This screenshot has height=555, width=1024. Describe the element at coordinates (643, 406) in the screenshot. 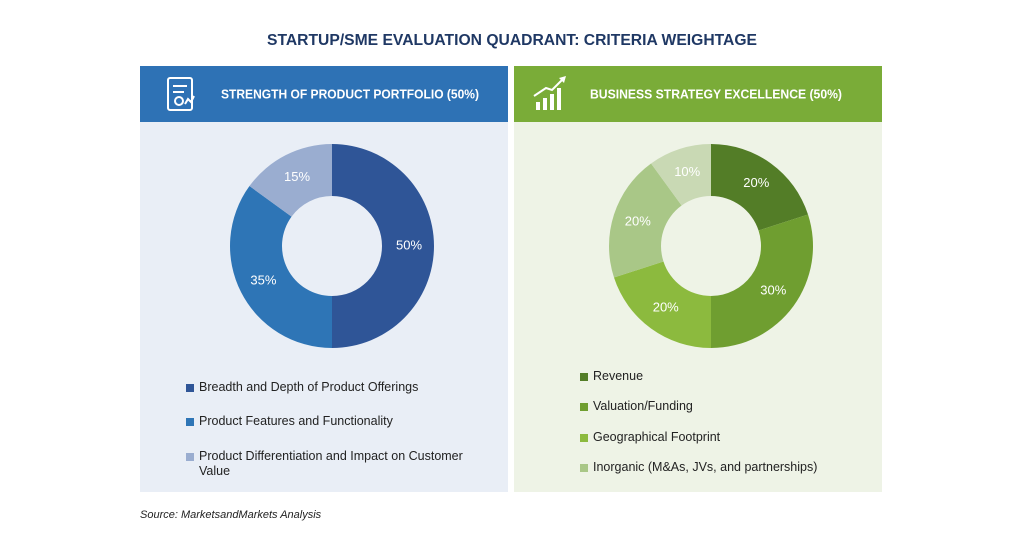

I see `legend-label: Valuation/Funding` at that location.